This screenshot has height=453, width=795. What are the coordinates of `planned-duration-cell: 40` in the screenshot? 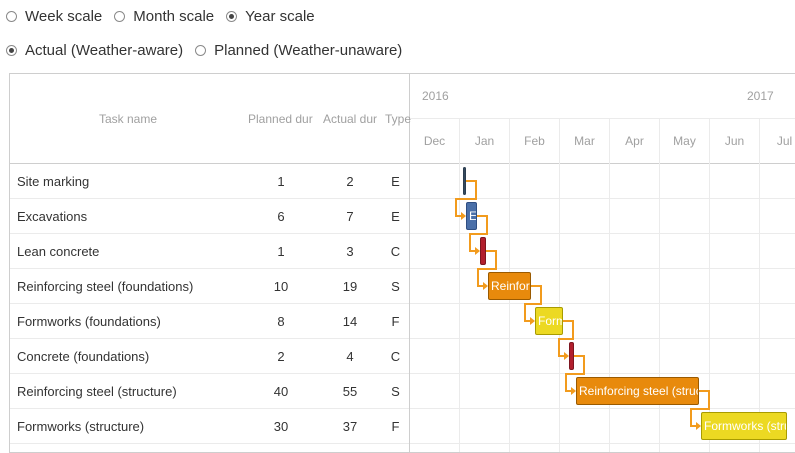 It's located at (281, 391).